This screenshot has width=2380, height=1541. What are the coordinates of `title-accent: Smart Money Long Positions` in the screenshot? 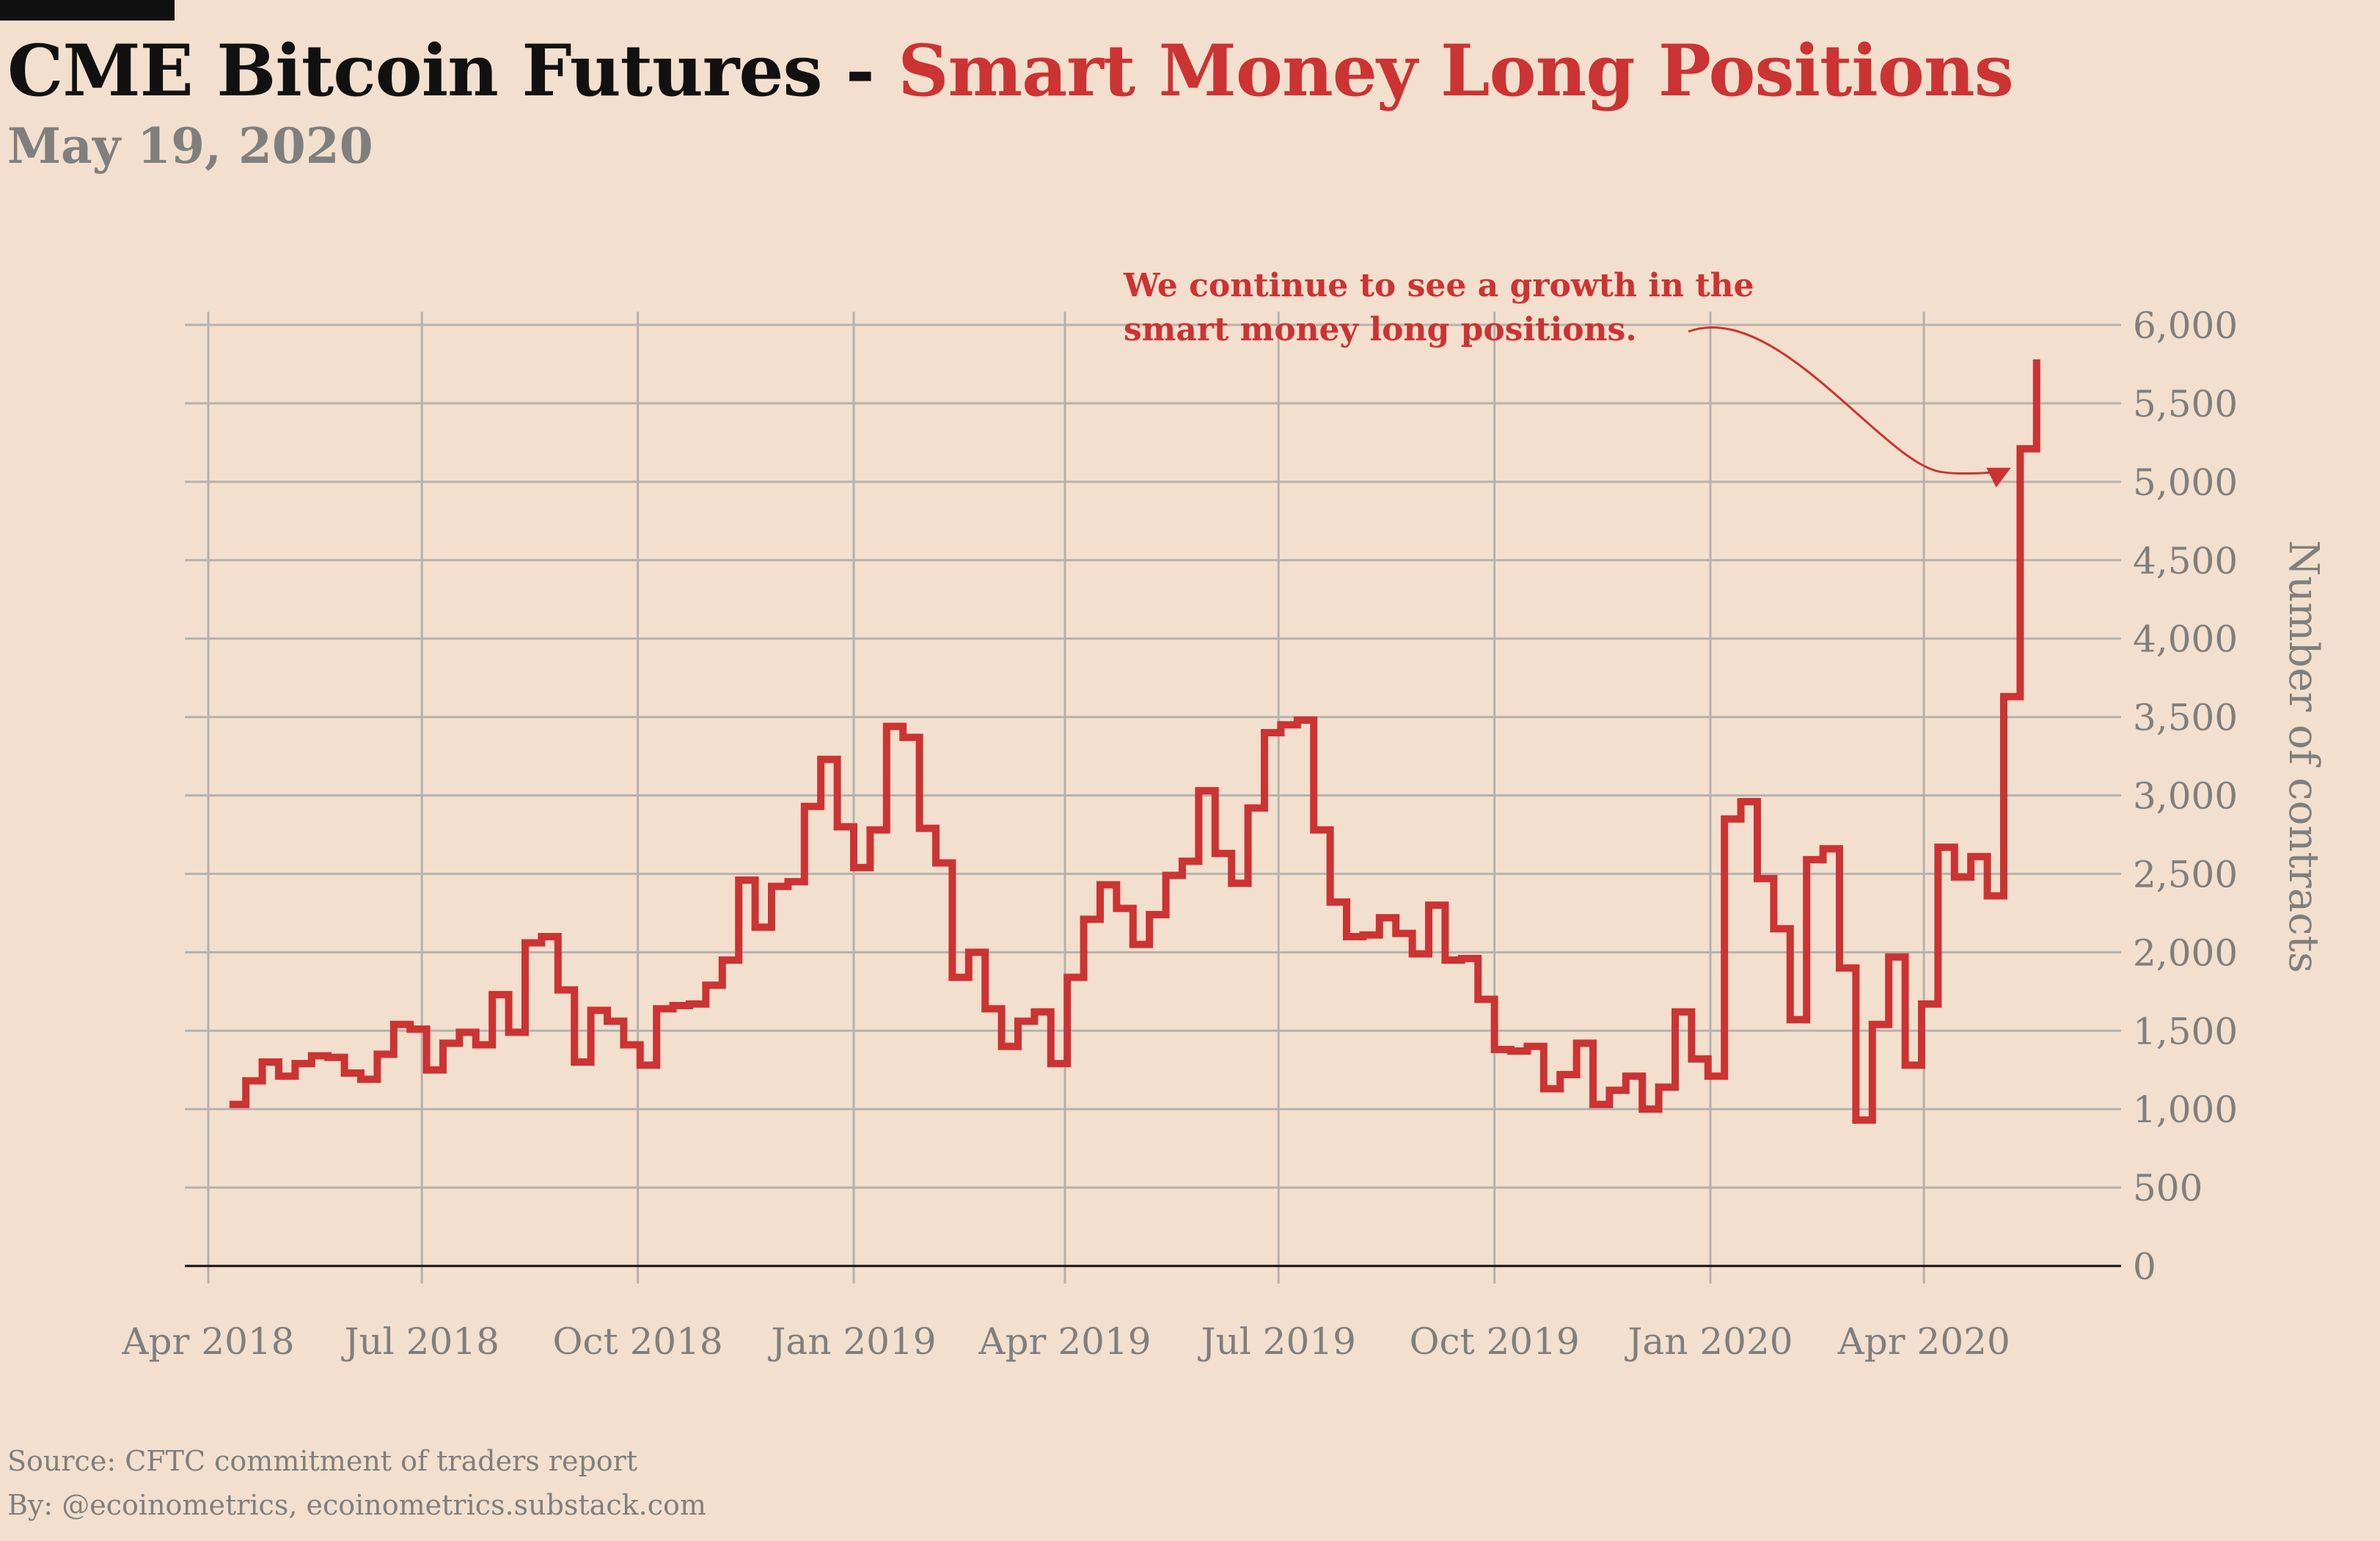 It's located at (1456, 70).